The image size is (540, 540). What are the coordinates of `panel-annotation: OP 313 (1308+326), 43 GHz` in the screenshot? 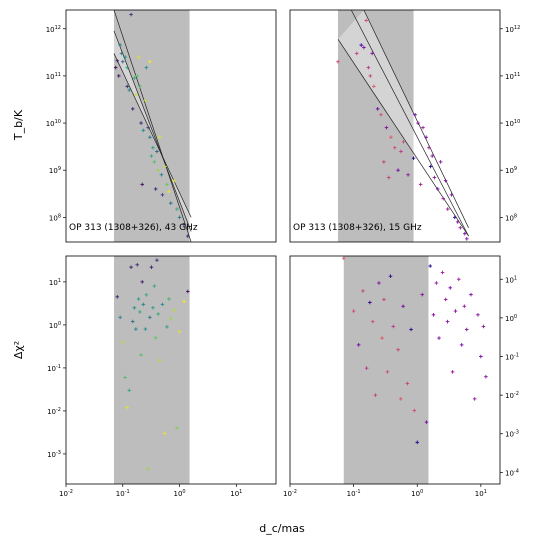 It's located at (133, 228).